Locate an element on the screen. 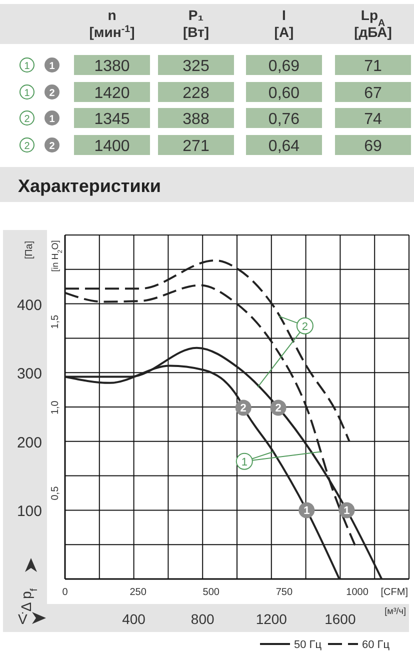 The height and width of the screenshot is (658, 414). x-tick-label: 1200 is located at coordinates (272, 619).